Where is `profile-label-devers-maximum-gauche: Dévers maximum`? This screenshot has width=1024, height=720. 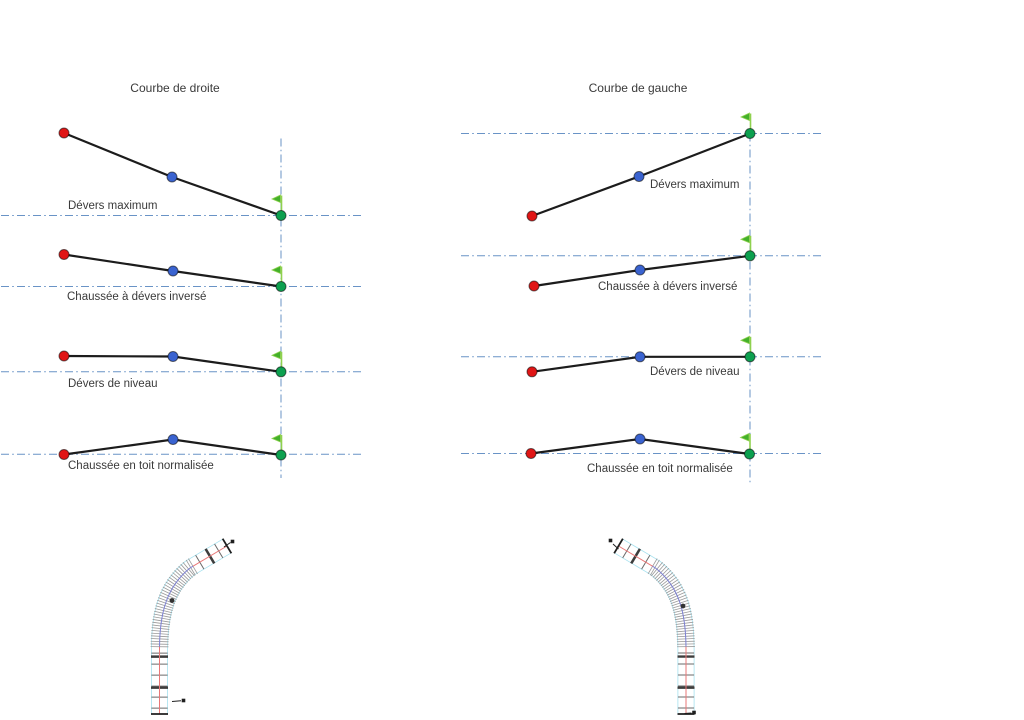
profile-label-devers-maximum-gauche: Dévers maximum is located at coordinates (695, 185).